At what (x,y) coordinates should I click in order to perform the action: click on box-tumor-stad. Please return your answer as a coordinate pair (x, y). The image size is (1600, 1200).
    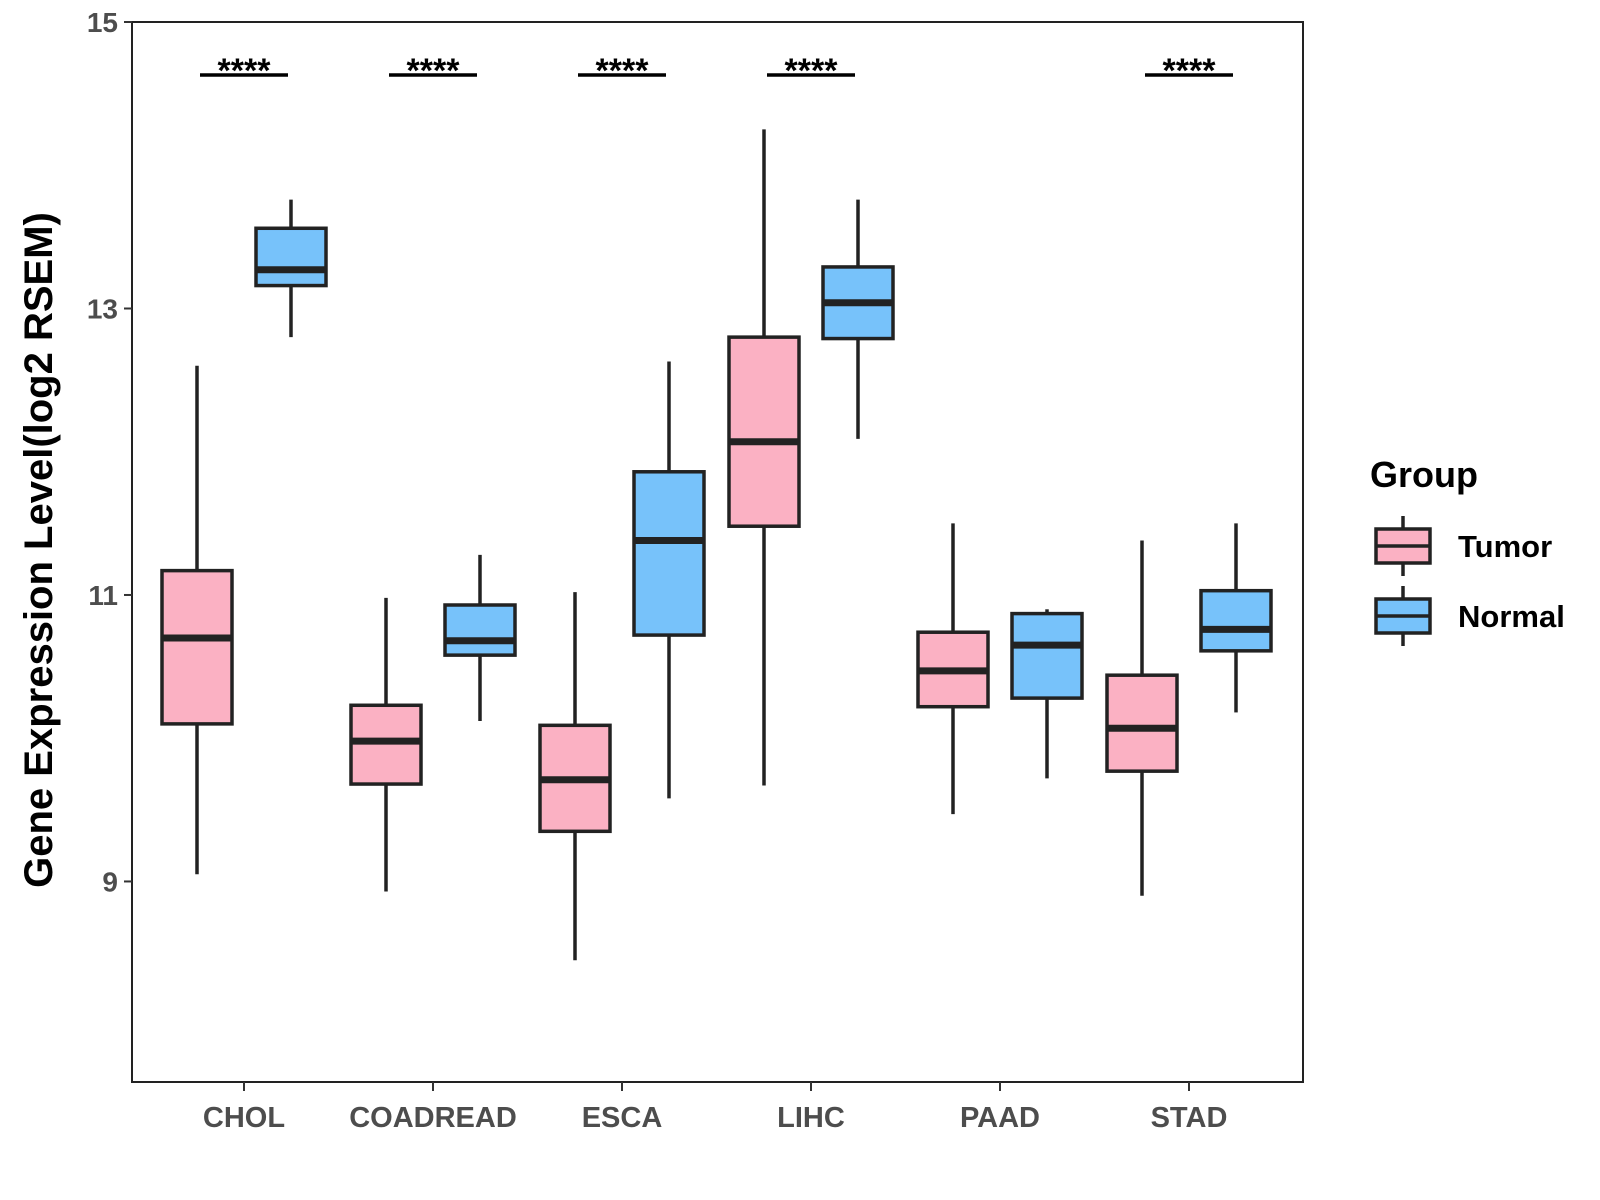
    Looking at the image, I should click on (1142, 718).